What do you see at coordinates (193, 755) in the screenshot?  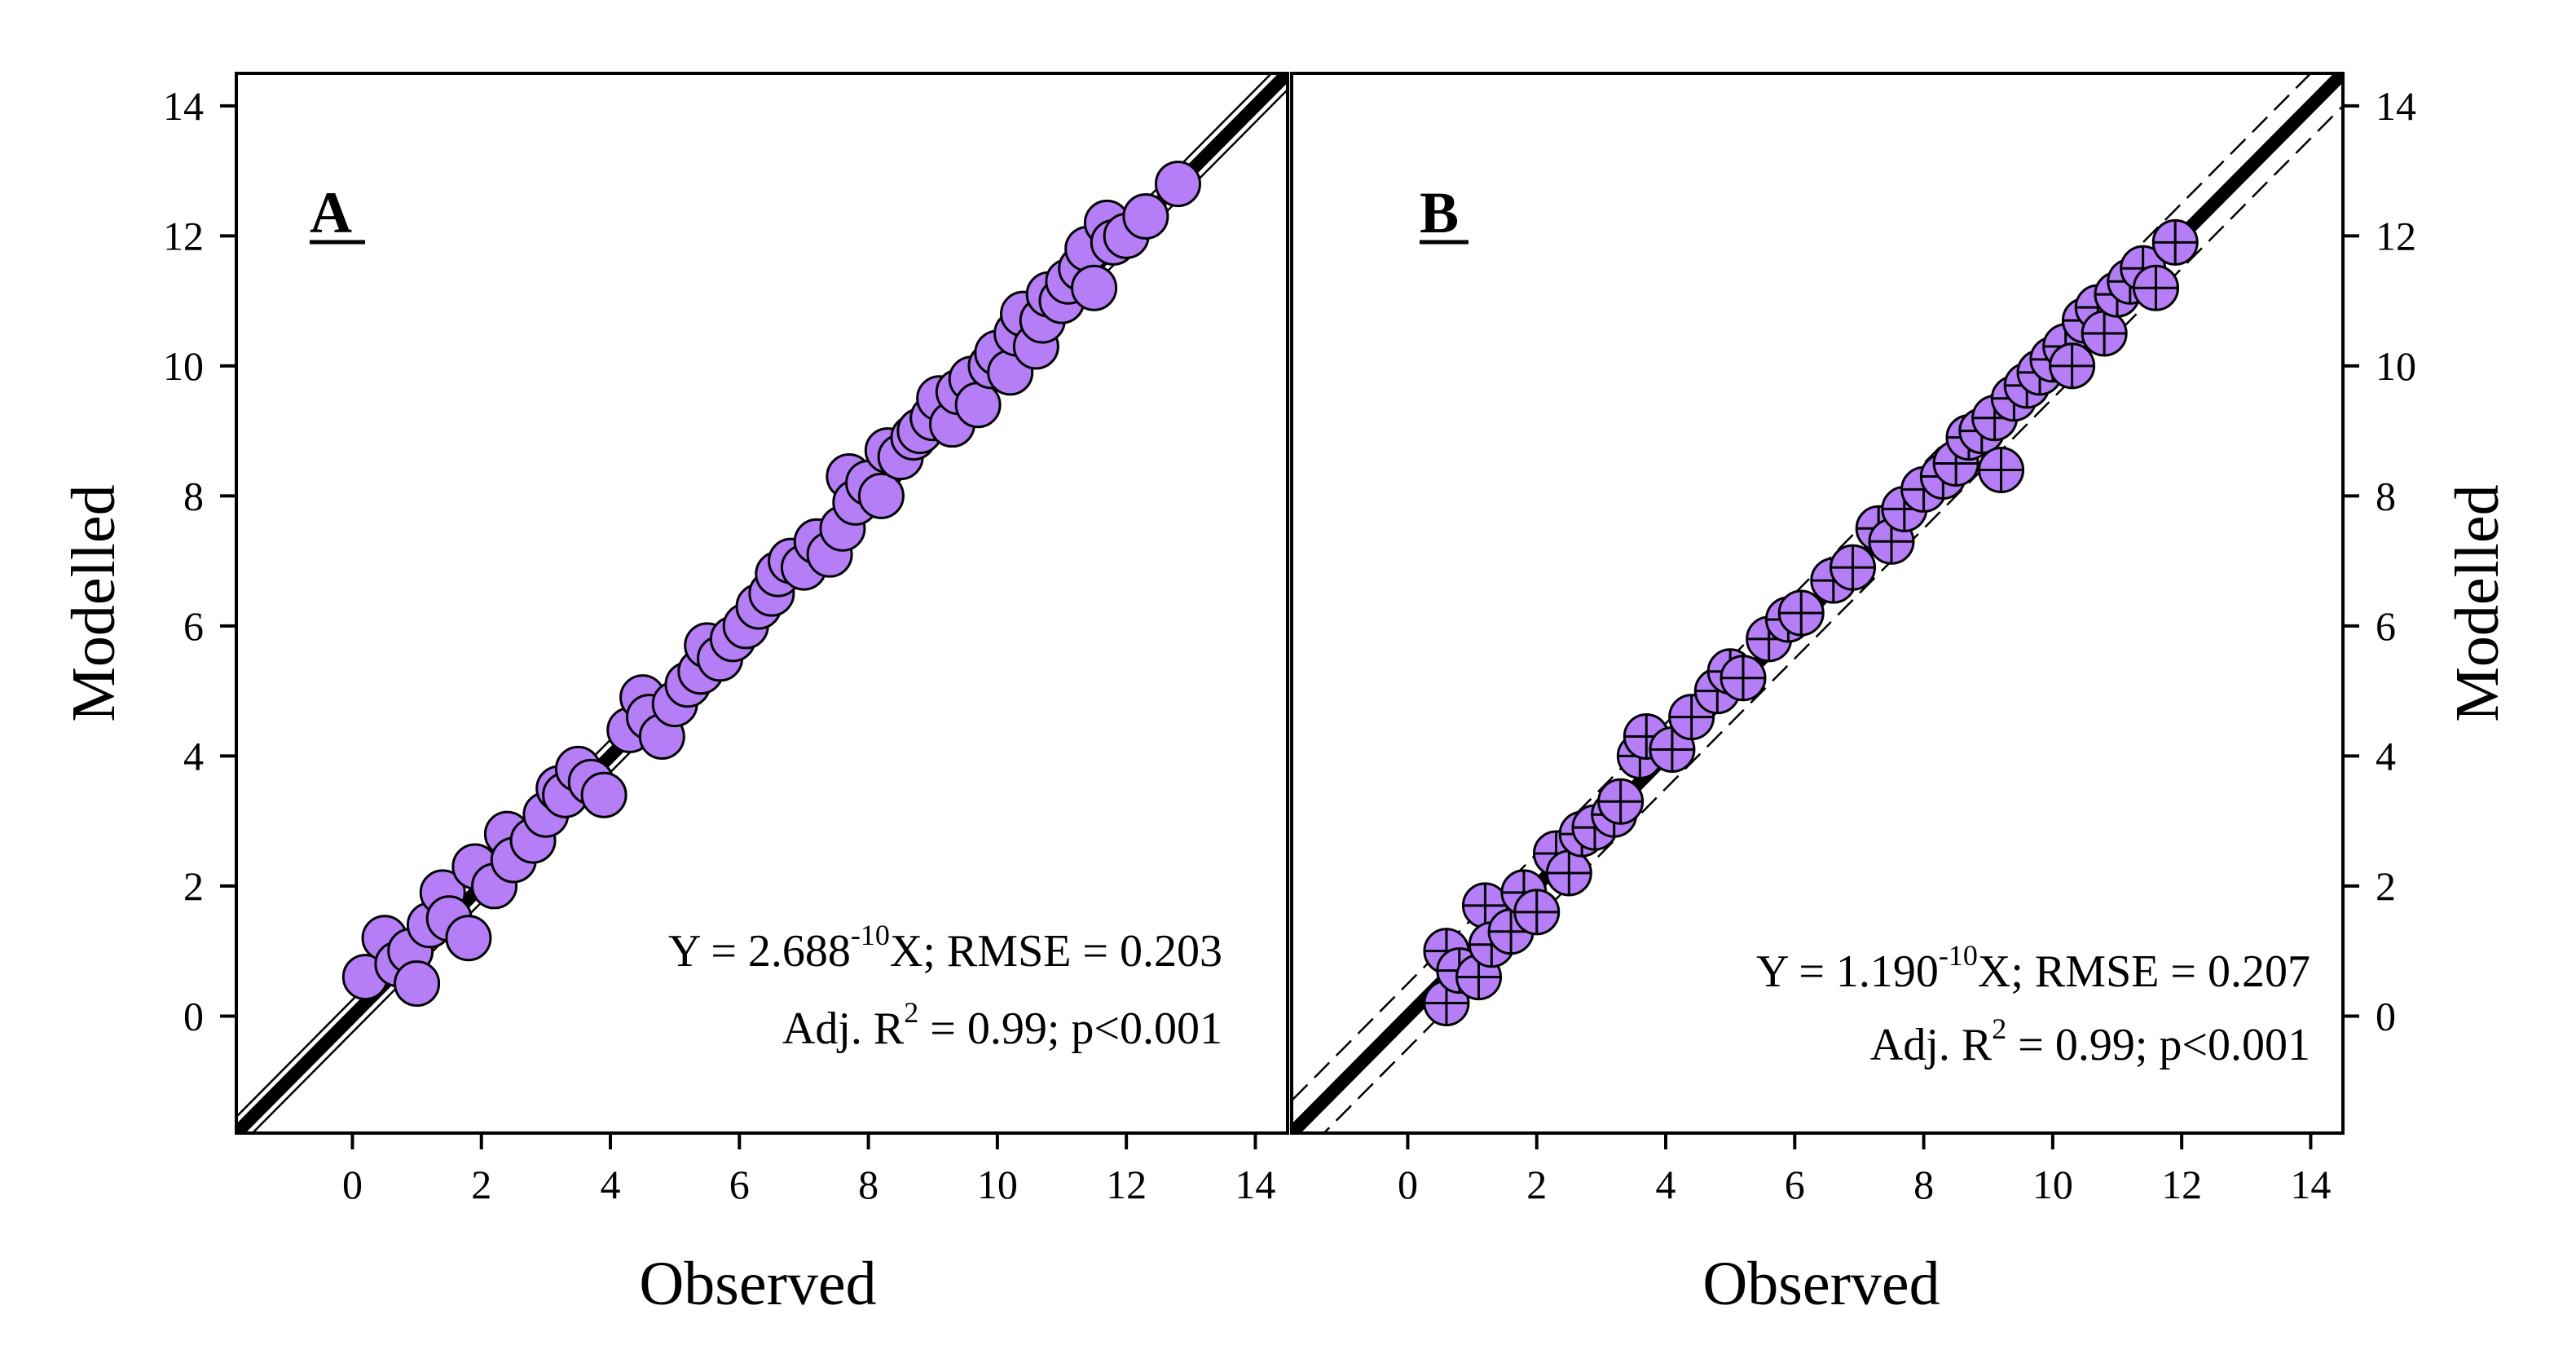 I see `panel-a-y-tick-label: 4` at bounding box center [193, 755].